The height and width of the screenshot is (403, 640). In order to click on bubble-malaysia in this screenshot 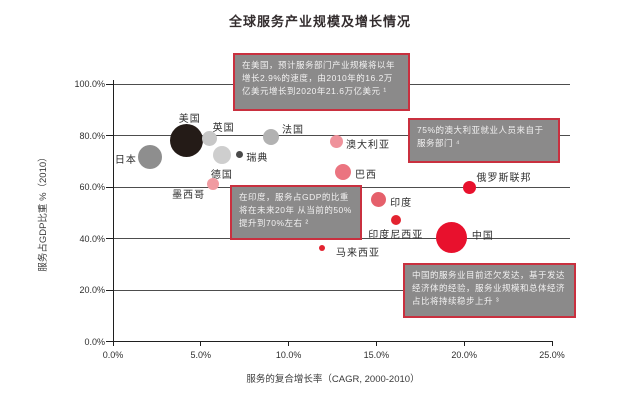, I will do `click(321, 247)`.